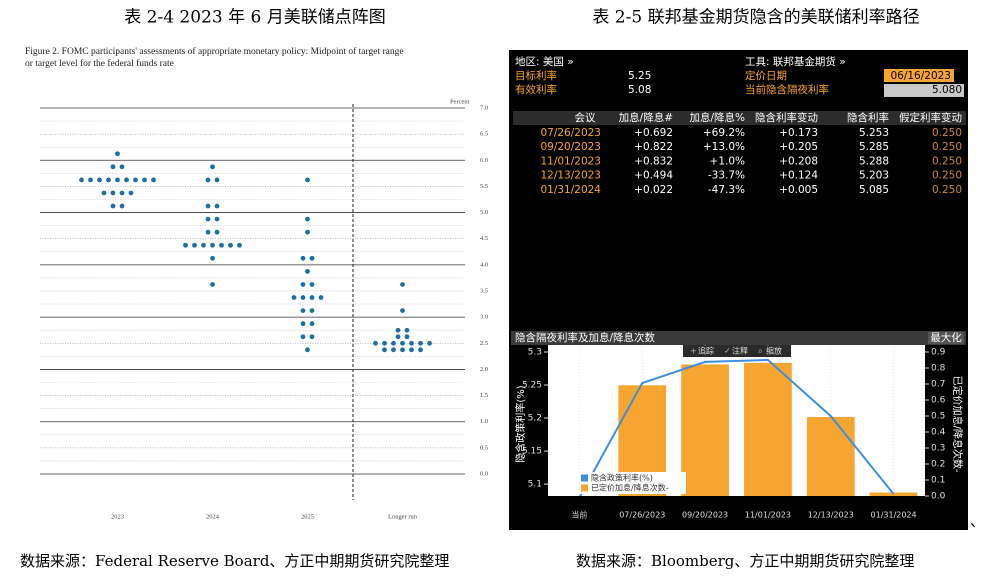 This screenshot has height=581, width=984. What do you see at coordinates (484, 264) in the screenshot?
I see `y-tick-label: 4.0` at bounding box center [484, 264].